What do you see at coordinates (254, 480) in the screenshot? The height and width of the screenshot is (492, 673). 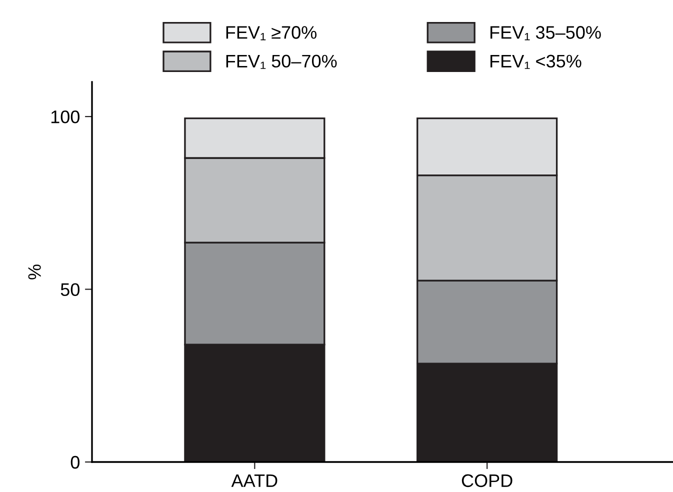 I see `x-tick-label: AATD` at bounding box center [254, 480].